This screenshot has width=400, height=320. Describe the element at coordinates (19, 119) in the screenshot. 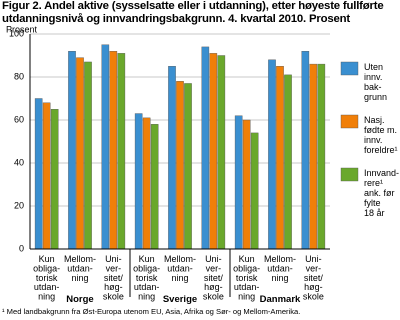

I see `y-tick-label: 60` at that location.